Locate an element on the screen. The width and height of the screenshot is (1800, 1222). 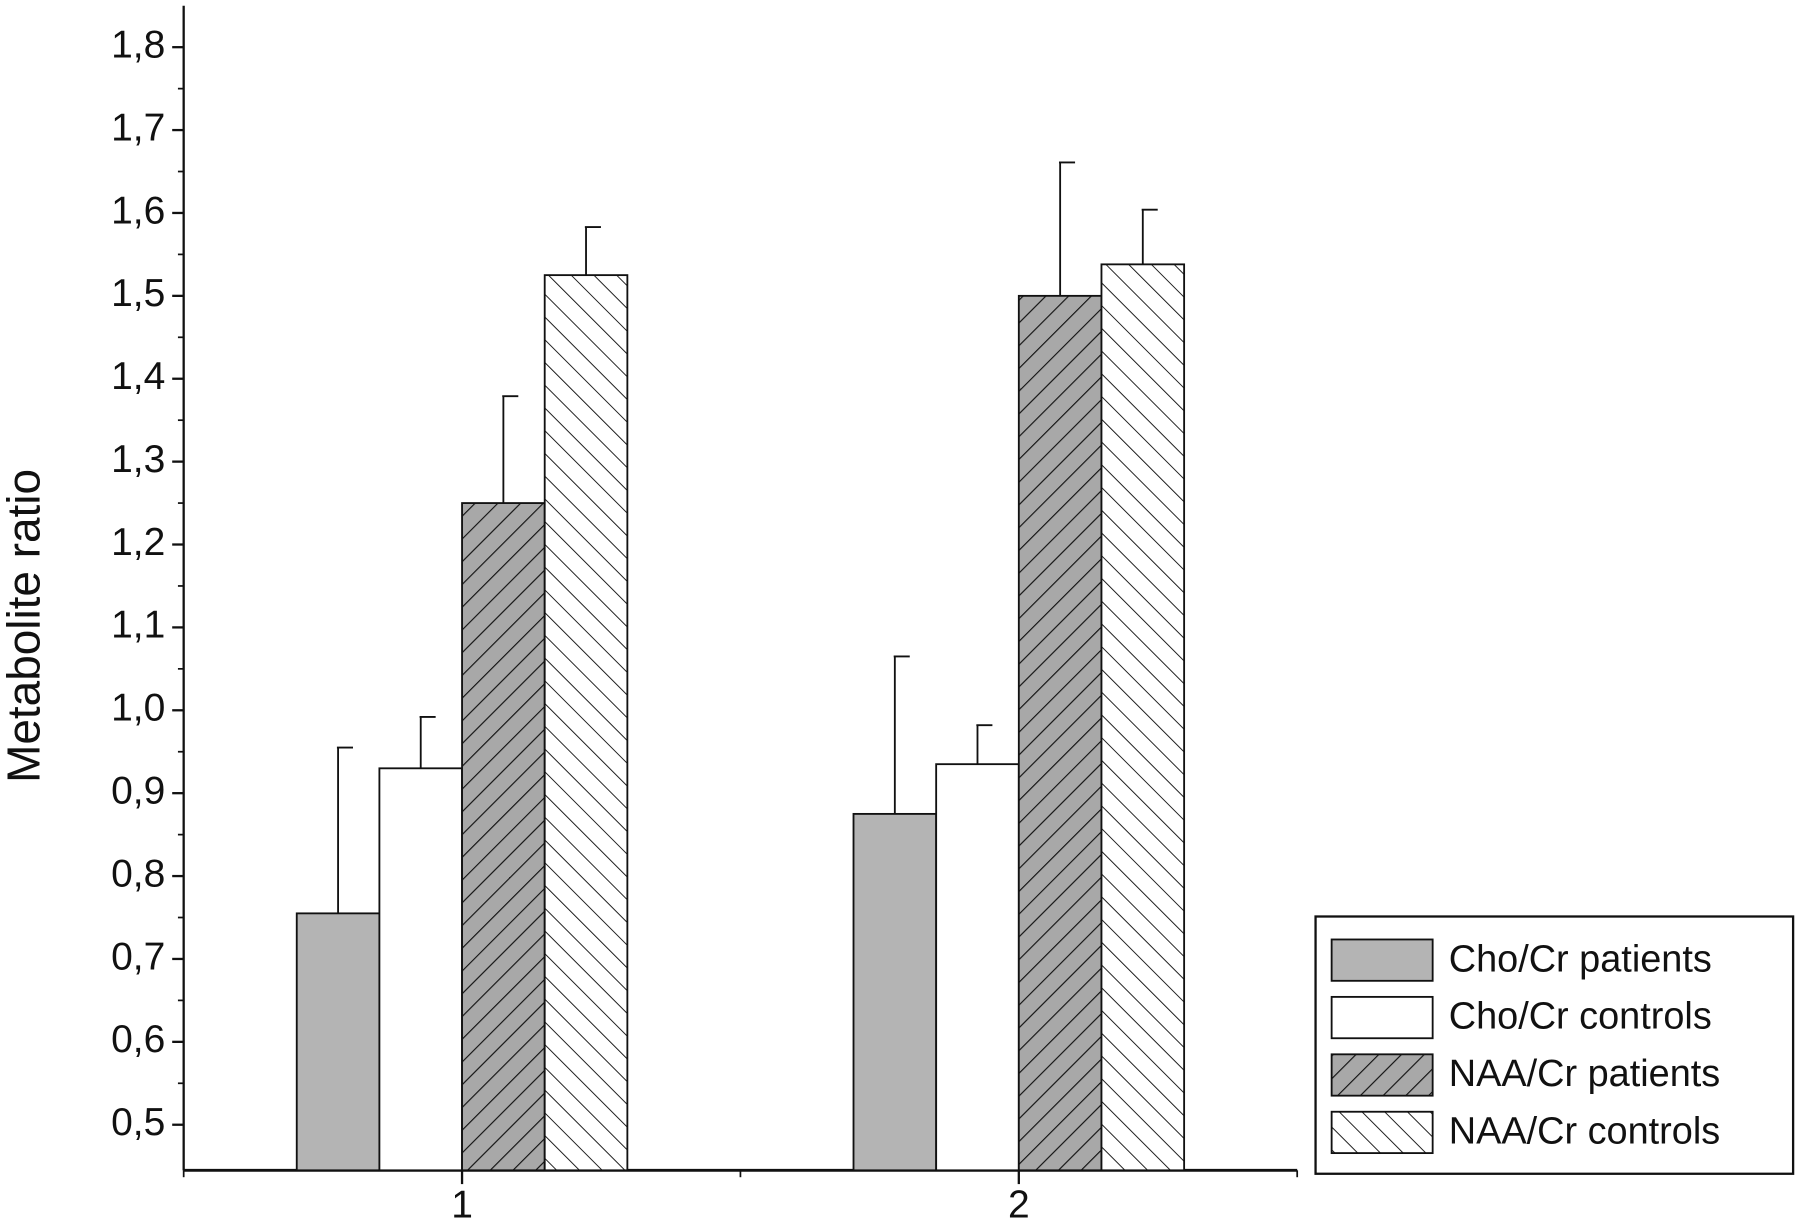
legend-label: NAA/Cr controls is located at coordinates (1584, 1132).